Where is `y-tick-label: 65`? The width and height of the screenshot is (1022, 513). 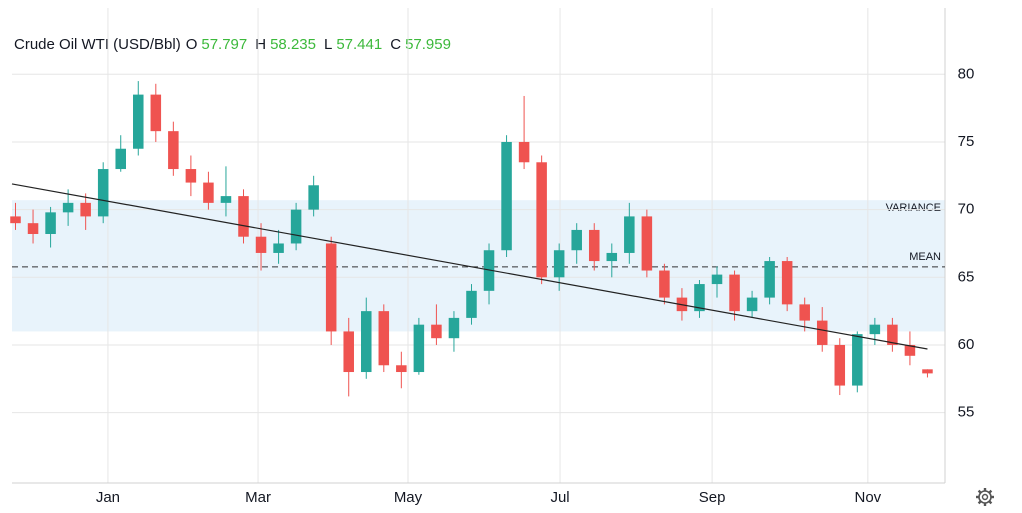
y-tick-label: 65 is located at coordinates (966, 276).